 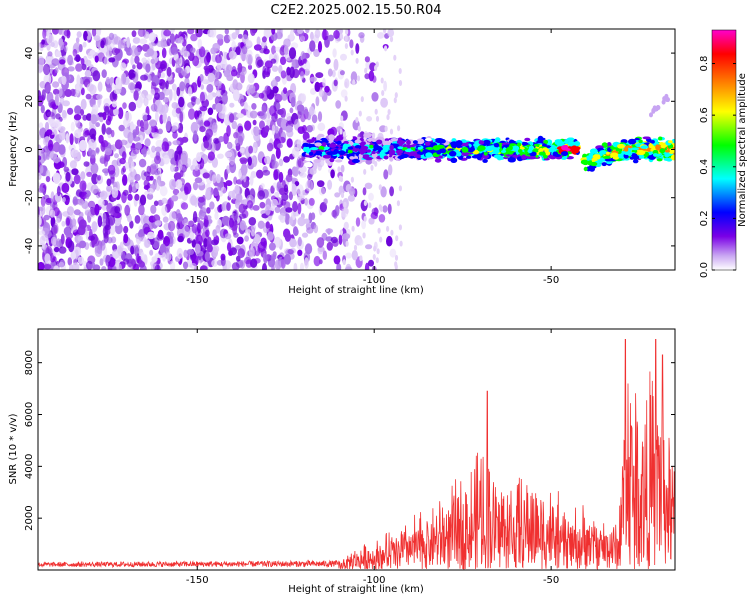 I want to click on colorbar-tick-label: 0.8, so click(x=704, y=64).